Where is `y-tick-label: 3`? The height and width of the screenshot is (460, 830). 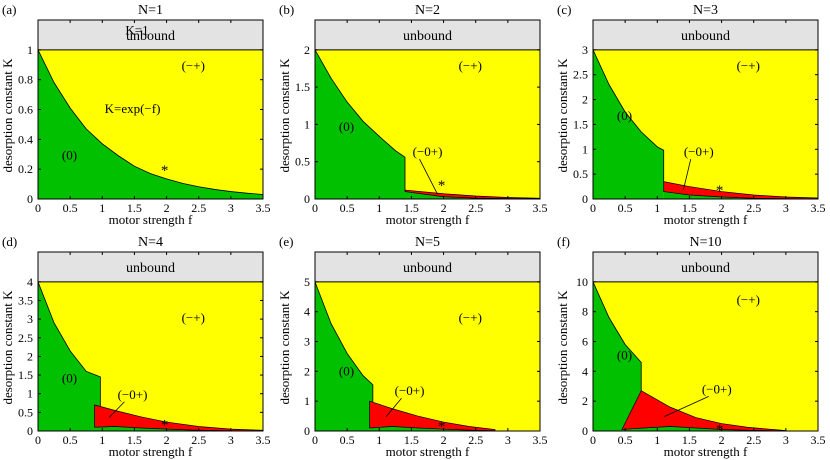
y-tick-label: 3 is located at coordinates (585, 50).